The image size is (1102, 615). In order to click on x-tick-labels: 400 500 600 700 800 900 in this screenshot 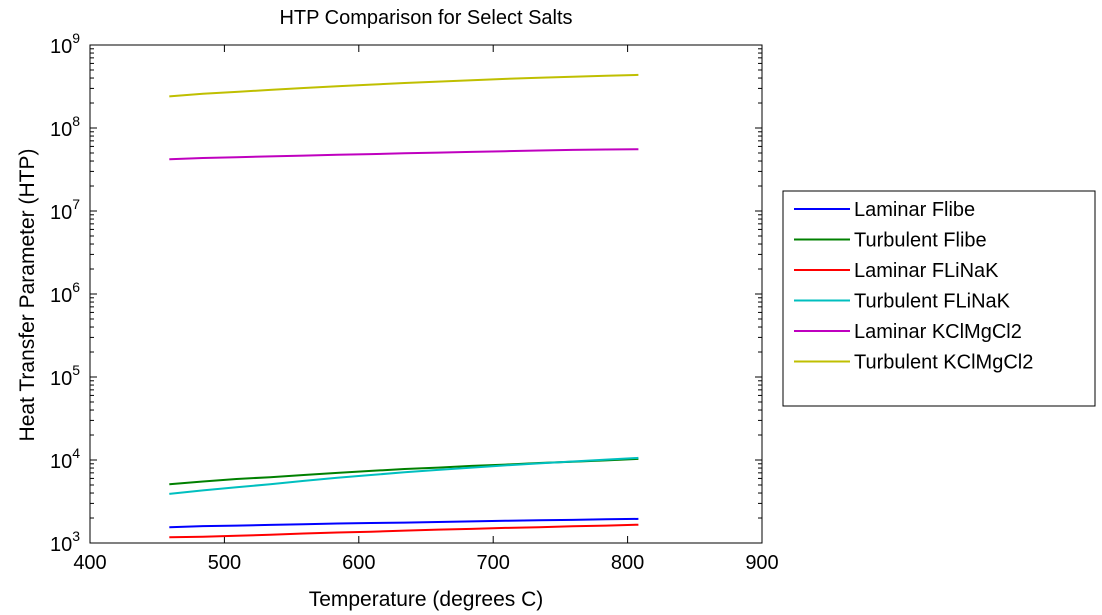, I will do `click(425, 563)`.